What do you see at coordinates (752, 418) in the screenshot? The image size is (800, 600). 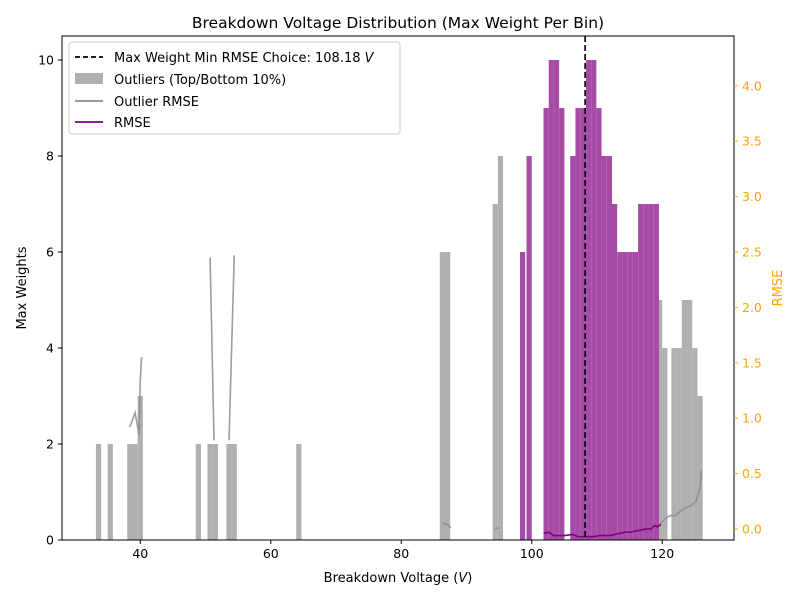 I see `y2-tick-label: 1.0` at bounding box center [752, 418].